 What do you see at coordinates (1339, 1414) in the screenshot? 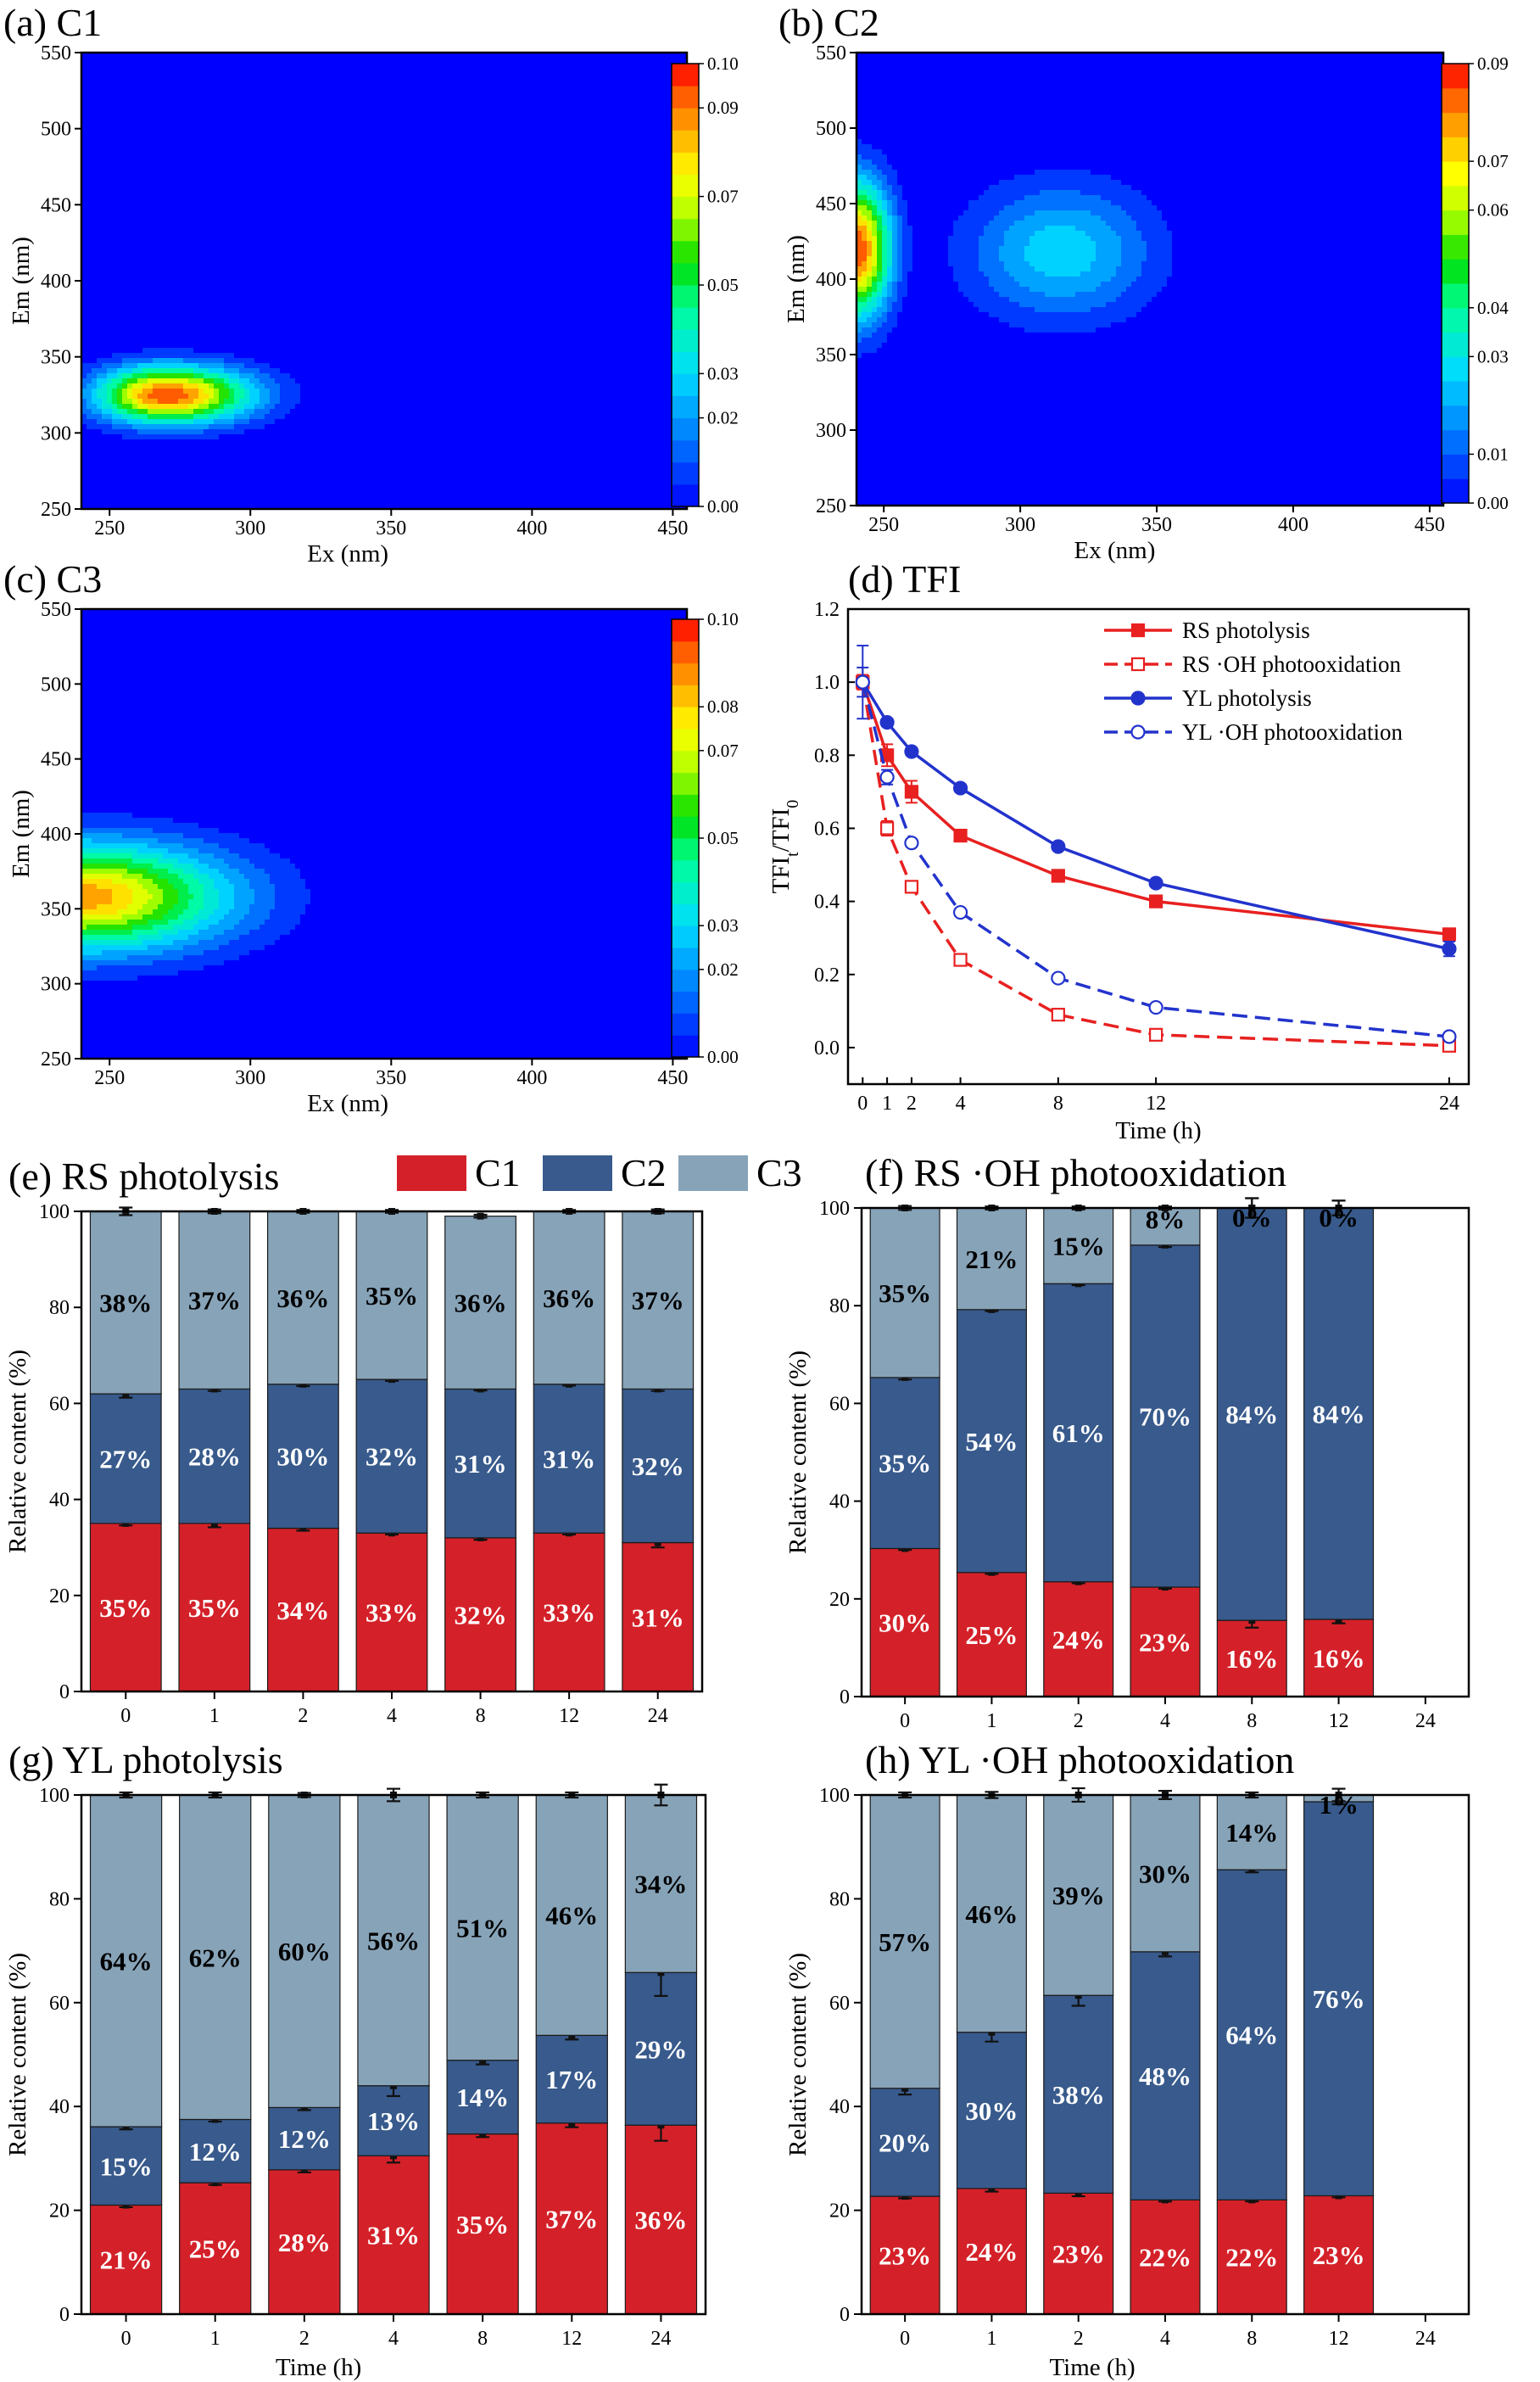
I see `bar-value-label: 84%` at bounding box center [1339, 1414].